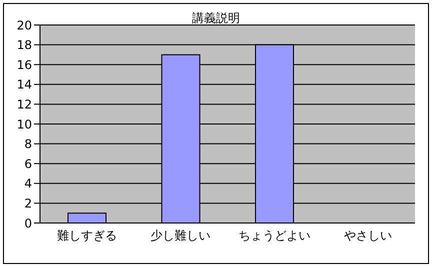 Image resolution: width=432 pixels, height=268 pixels. Describe the element at coordinates (180, 235) in the screenshot. I see `x-tick-label: 少し難しい` at that location.